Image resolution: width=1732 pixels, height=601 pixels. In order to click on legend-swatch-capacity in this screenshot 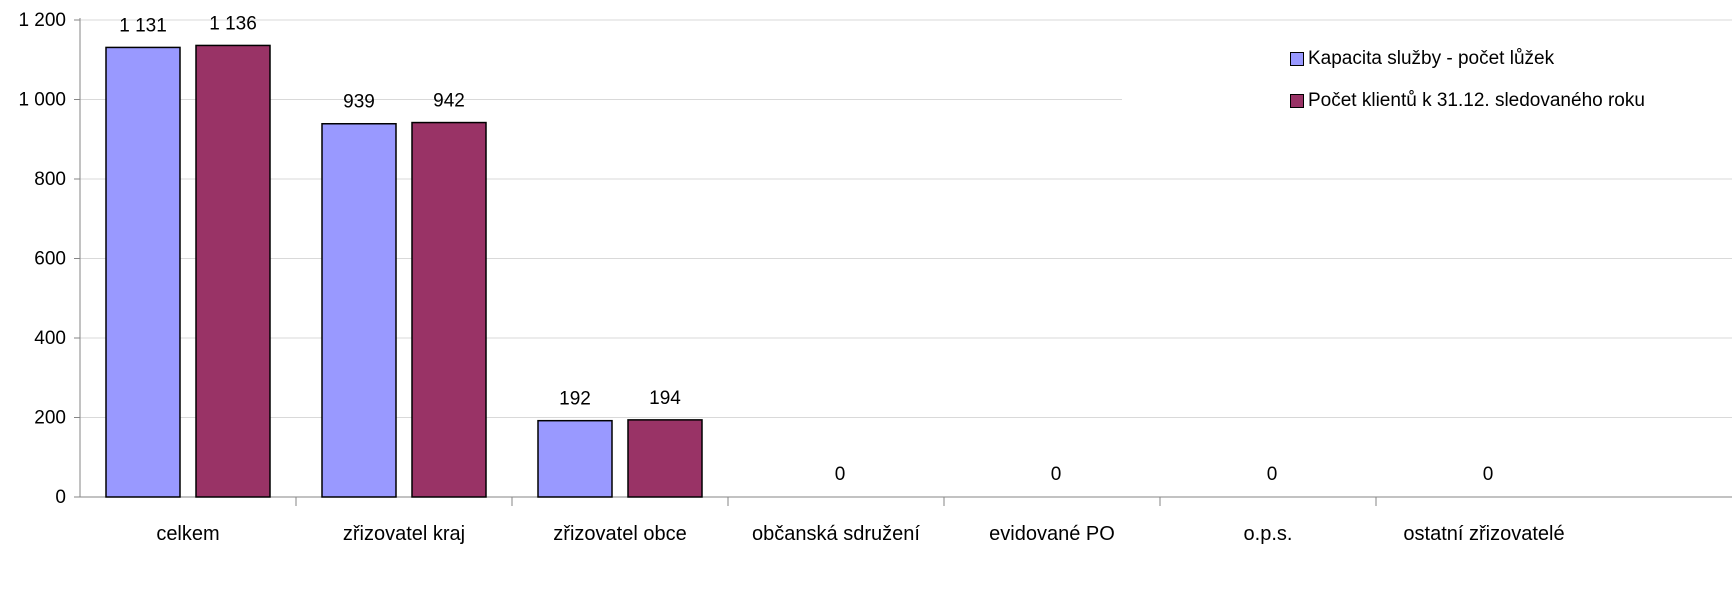, I will do `click(1297, 59)`.